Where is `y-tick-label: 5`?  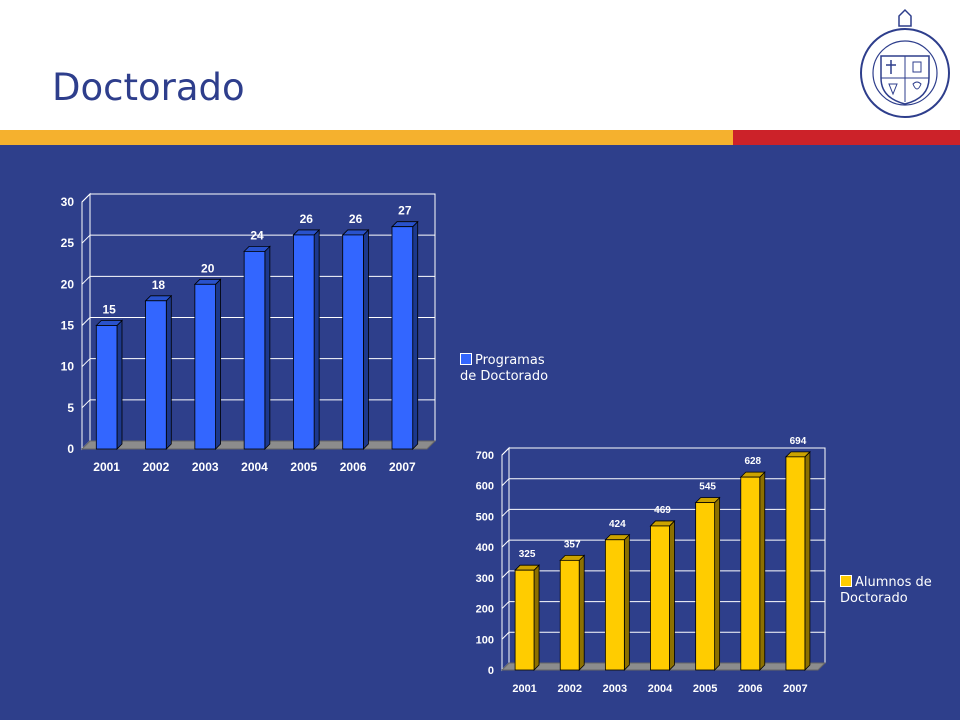 y-tick-label: 5 is located at coordinates (70, 408).